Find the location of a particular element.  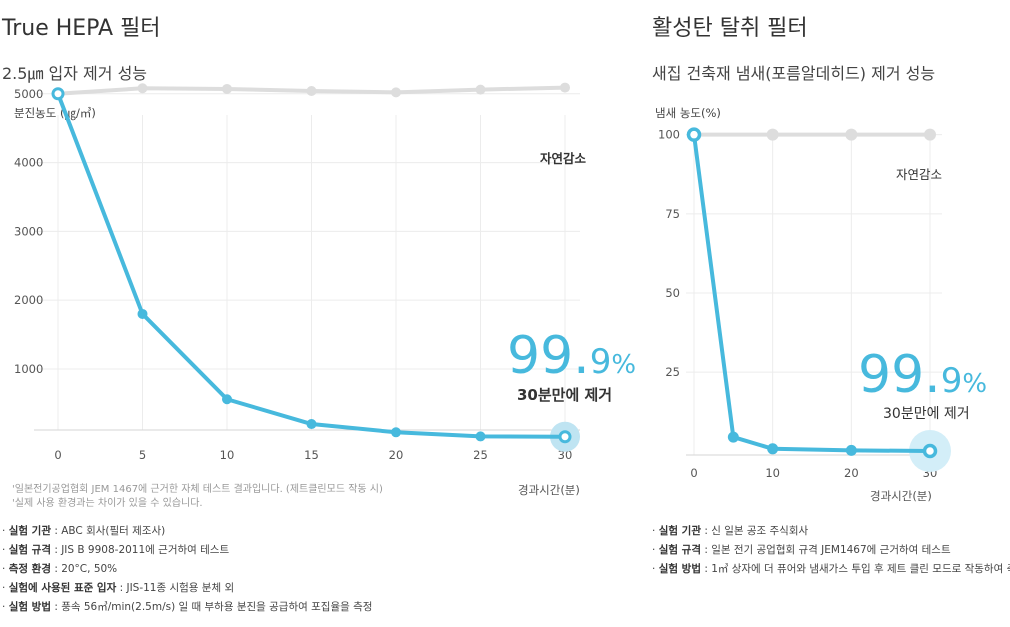

right-y-axis-label: 냄새 농도(%) is located at coordinates (688, 113).